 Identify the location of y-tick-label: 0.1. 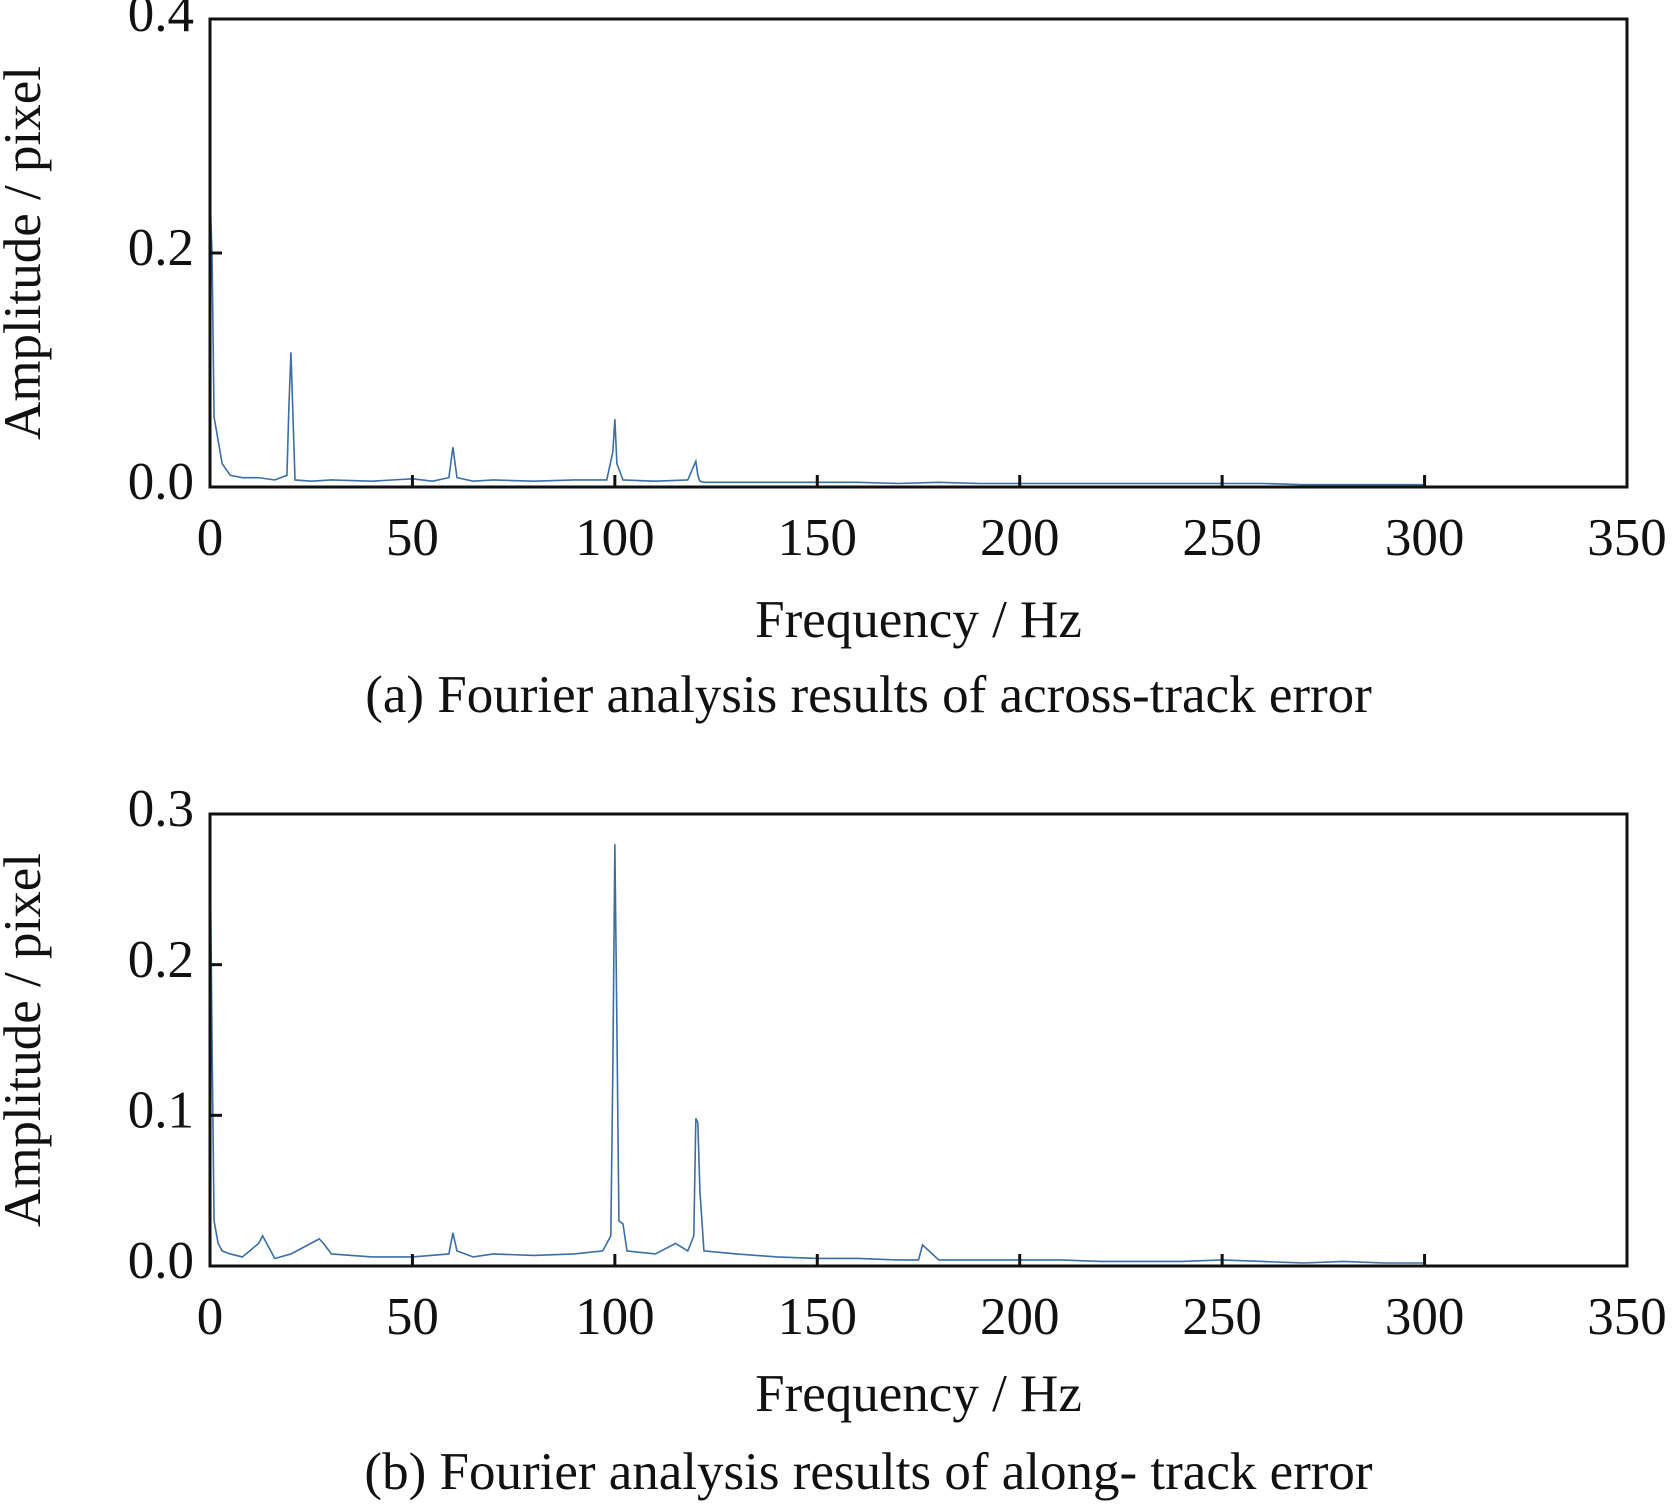
(161, 1110).